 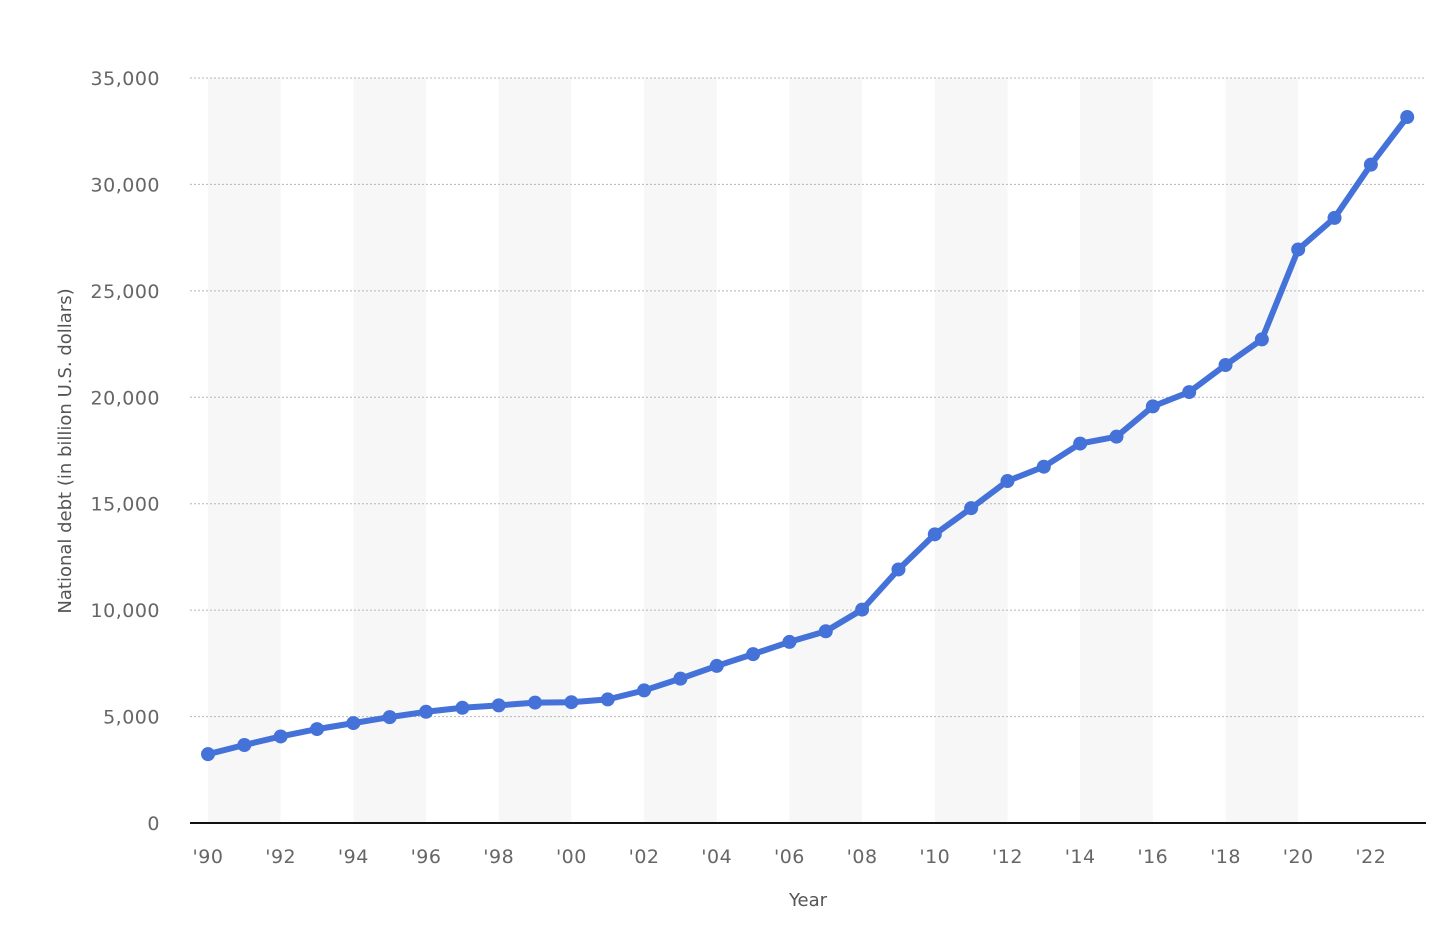 What do you see at coordinates (125, 79) in the screenshot?
I see `y-tick-label: 35,000` at bounding box center [125, 79].